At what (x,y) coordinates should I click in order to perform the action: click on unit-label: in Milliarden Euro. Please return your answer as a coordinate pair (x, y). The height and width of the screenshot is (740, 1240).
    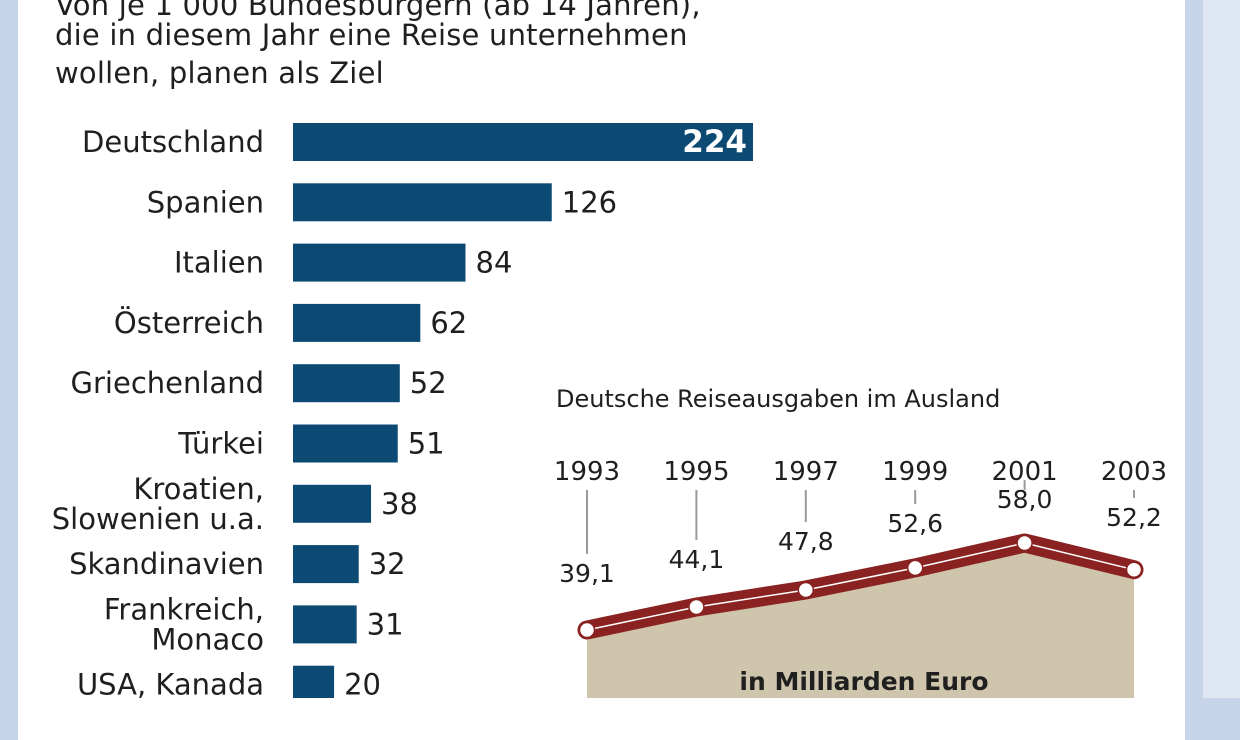
    Looking at the image, I should click on (863, 681).